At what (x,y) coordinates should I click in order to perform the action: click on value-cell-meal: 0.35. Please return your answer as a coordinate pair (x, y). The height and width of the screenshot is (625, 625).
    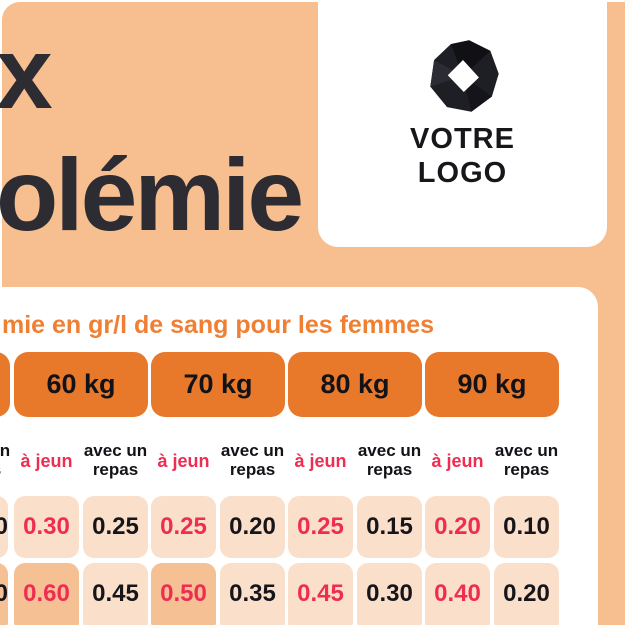
    Looking at the image, I should click on (252, 594).